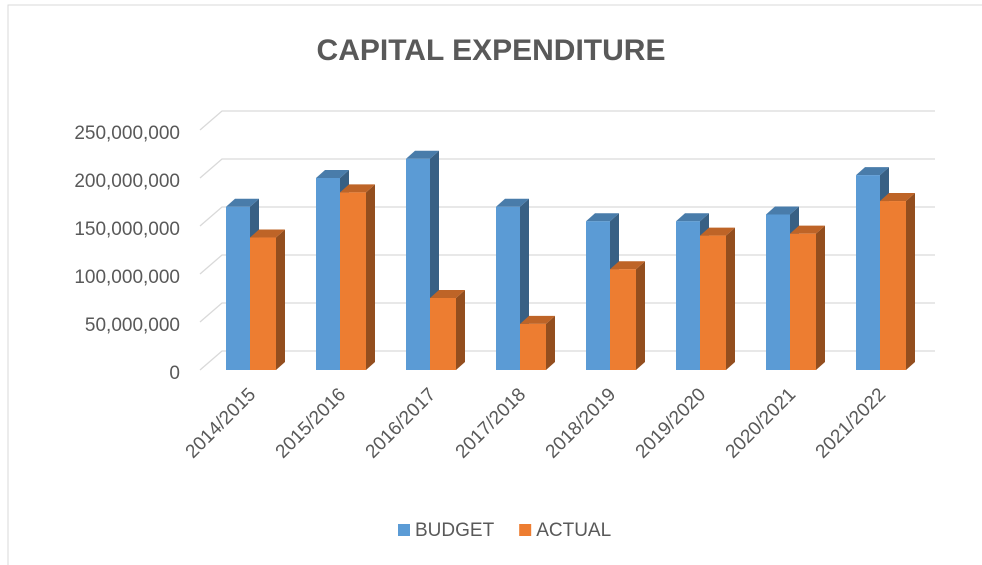  I want to click on legend-label: BUDGET, so click(455, 530).